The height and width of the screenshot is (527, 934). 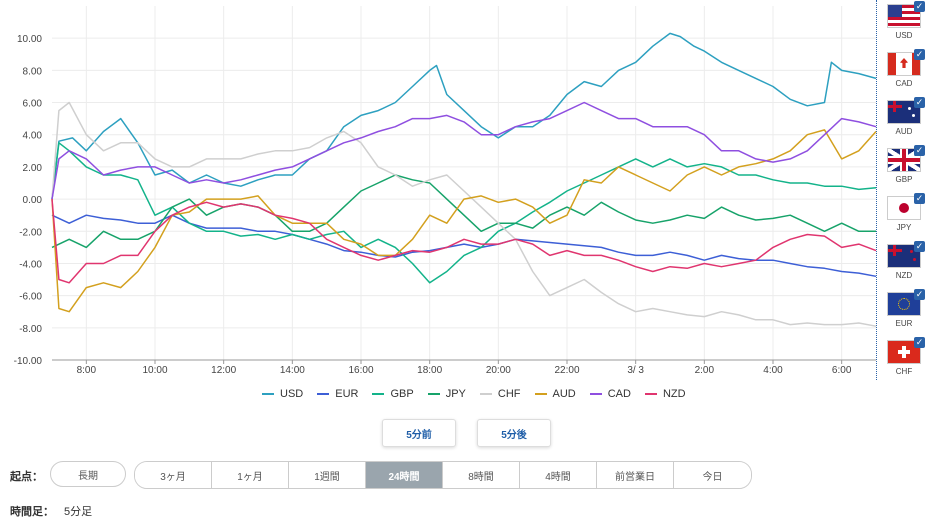 I want to click on y-tick-label: -6.00, so click(x=30, y=297).